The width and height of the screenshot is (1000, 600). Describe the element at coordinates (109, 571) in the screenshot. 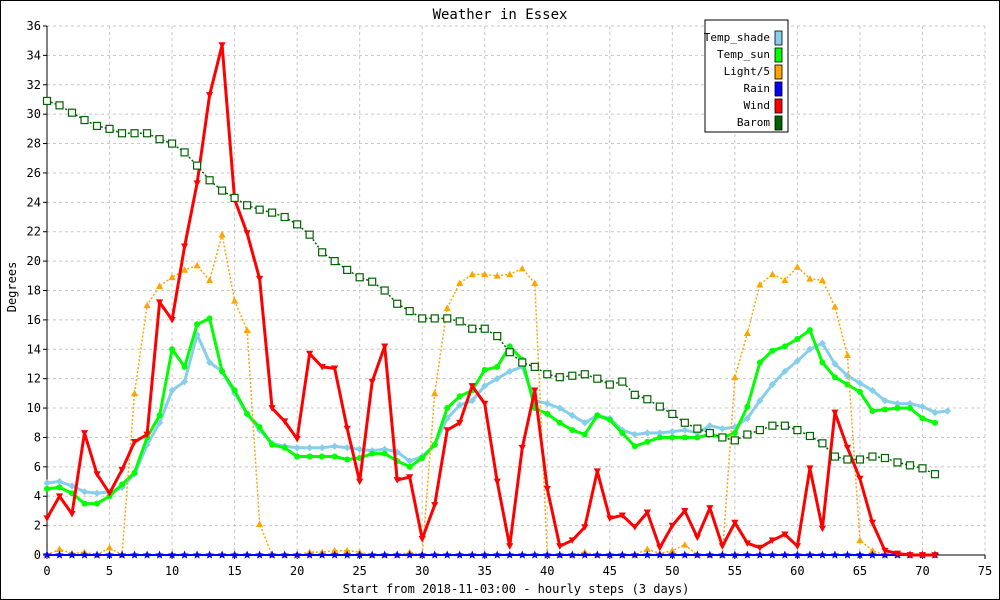

I see `x-tick-label: 5` at that location.